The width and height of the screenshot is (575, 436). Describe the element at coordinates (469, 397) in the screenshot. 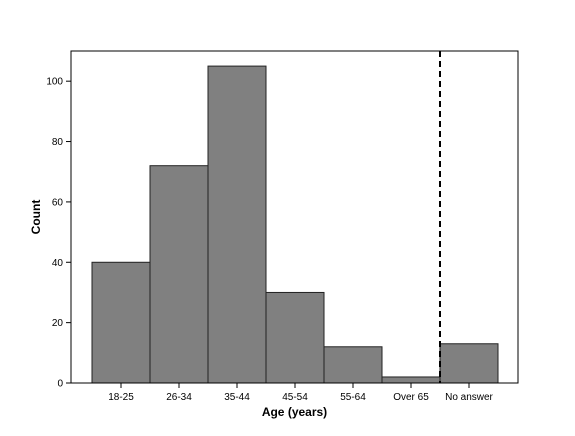

I see `x-tick-label: No answer` at that location.